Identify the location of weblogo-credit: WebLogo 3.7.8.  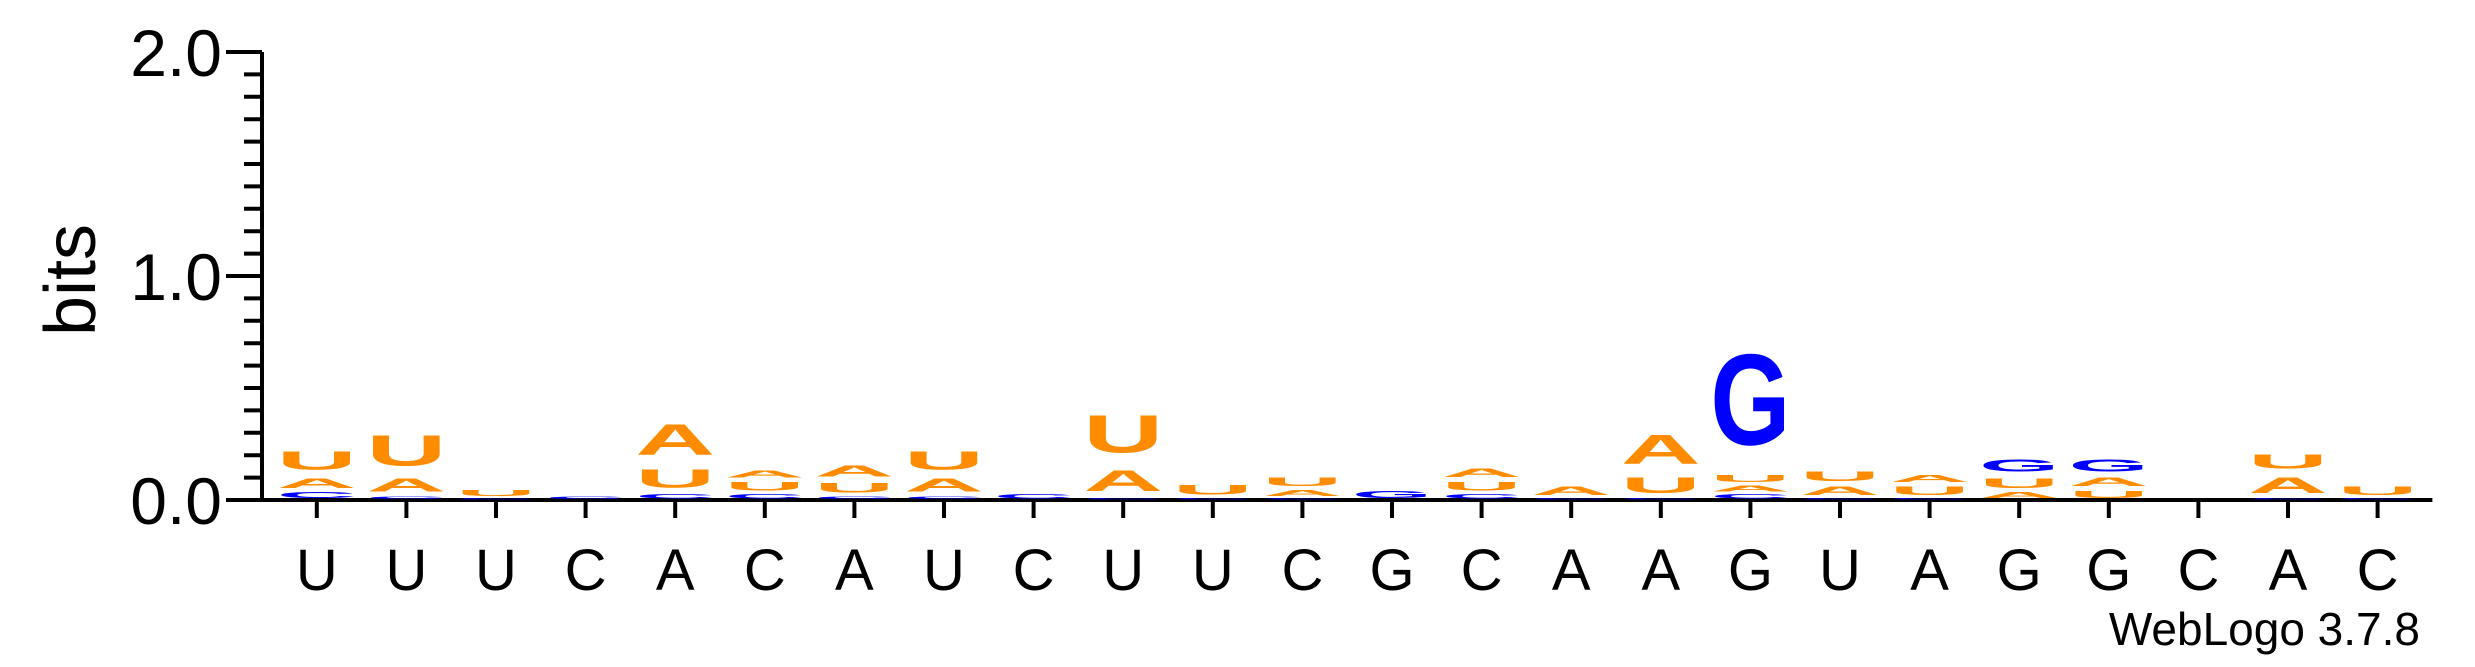
(2264, 629).